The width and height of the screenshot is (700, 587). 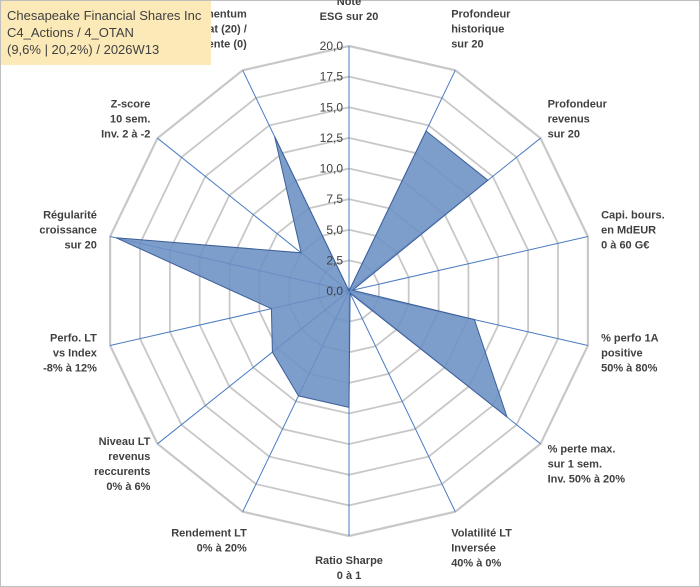 I want to click on axis-label-line: -8% à 12%, so click(x=70, y=369).